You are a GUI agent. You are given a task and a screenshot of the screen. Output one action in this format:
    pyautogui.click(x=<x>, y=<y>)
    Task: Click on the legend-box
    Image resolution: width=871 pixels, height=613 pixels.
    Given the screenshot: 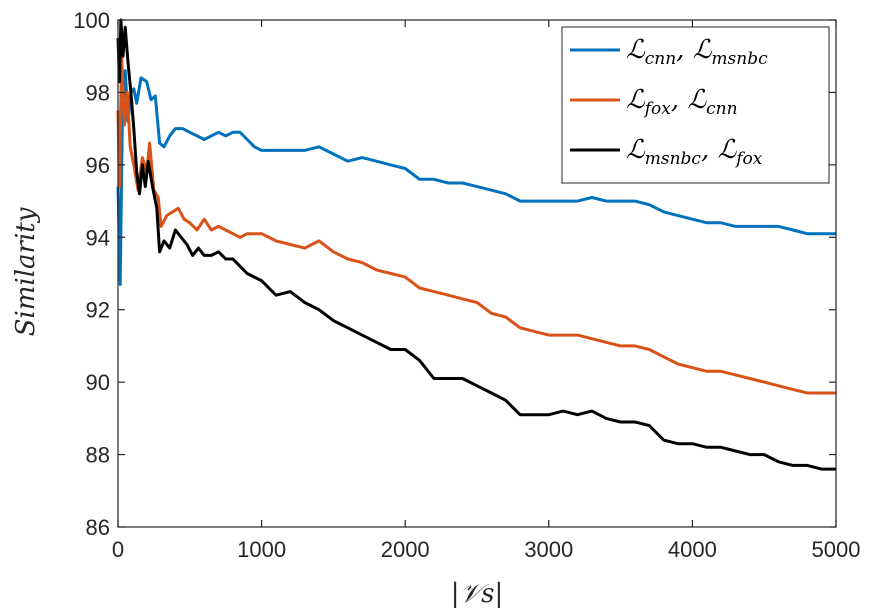 What is the action you would take?
    pyautogui.click(x=695, y=105)
    